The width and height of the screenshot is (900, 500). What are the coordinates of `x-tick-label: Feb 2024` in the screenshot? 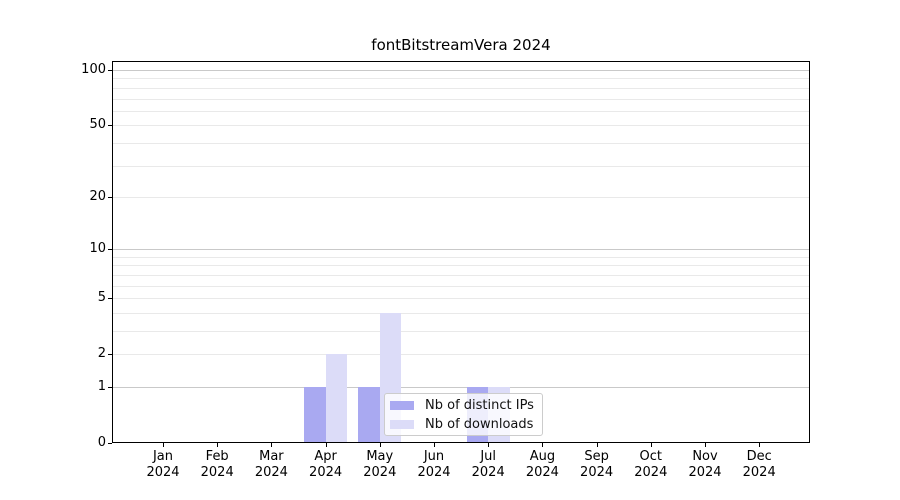 It's located at (217, 465).